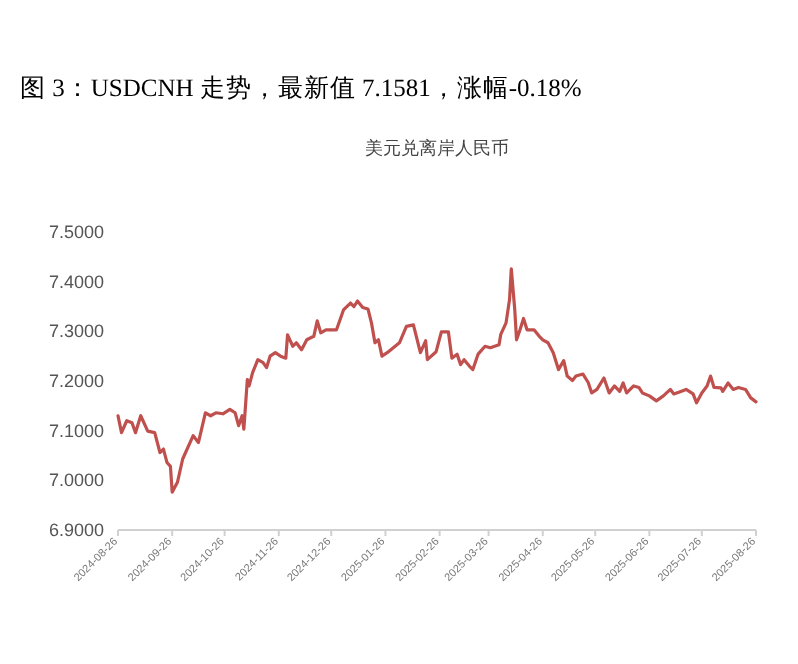  Describe the element at coordinates (76, 430) in the screenshot. I see `y-tick-label: 7.1000` at that location.